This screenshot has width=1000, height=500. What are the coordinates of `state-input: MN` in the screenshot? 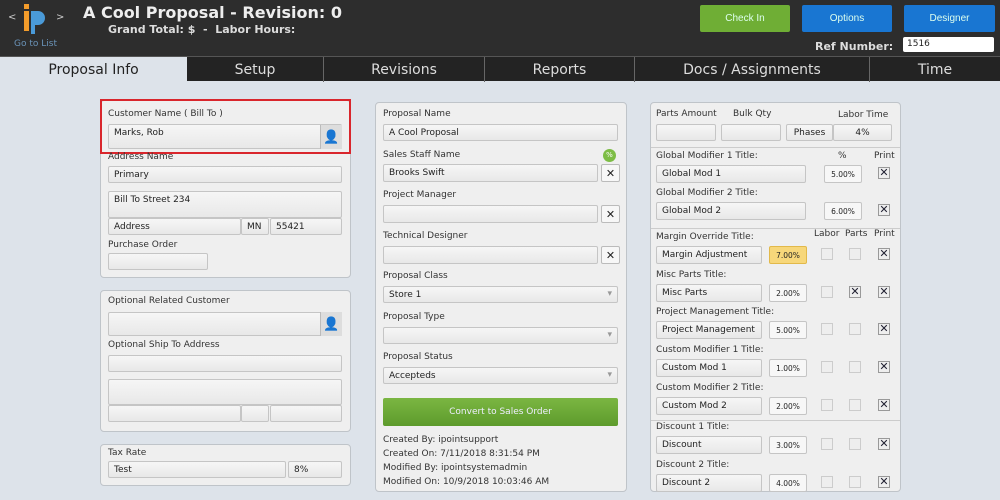 It's located at (255, 226).